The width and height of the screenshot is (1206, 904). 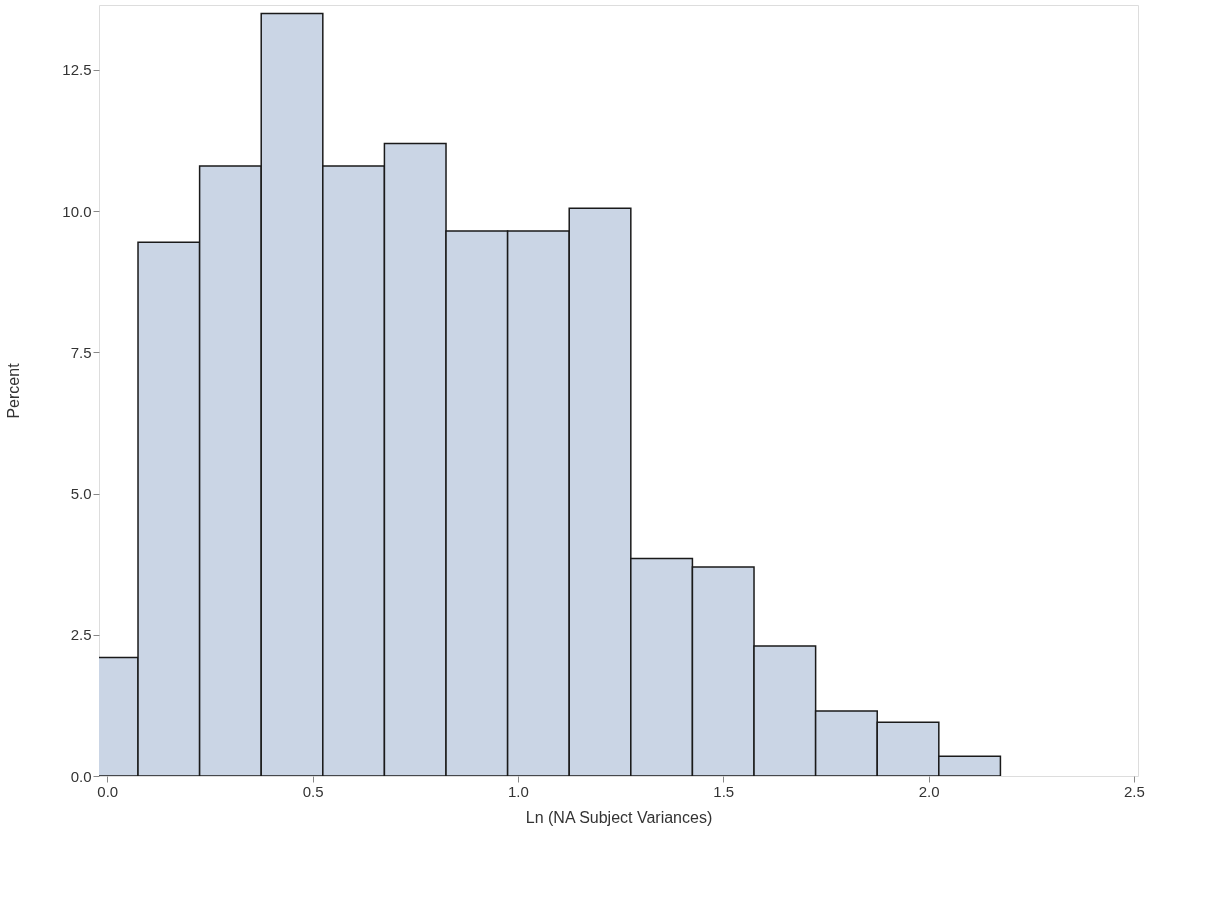 I want to click on y-axis-title: Percent, so click(x=14, y=390).